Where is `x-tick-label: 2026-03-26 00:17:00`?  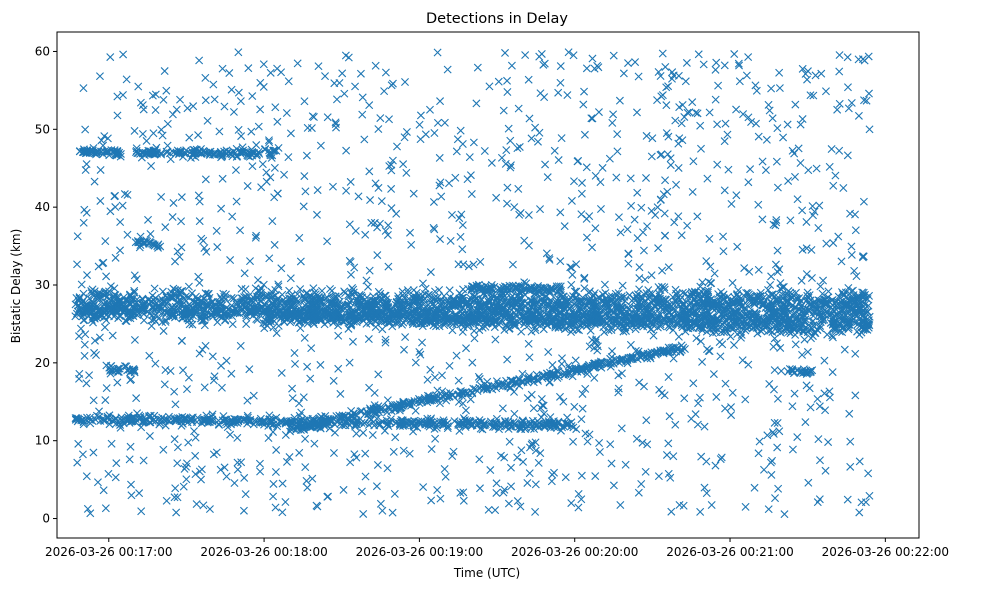
x-tick-label: 2026-03-26 00:17:00 is located at coordinates (108, 552).